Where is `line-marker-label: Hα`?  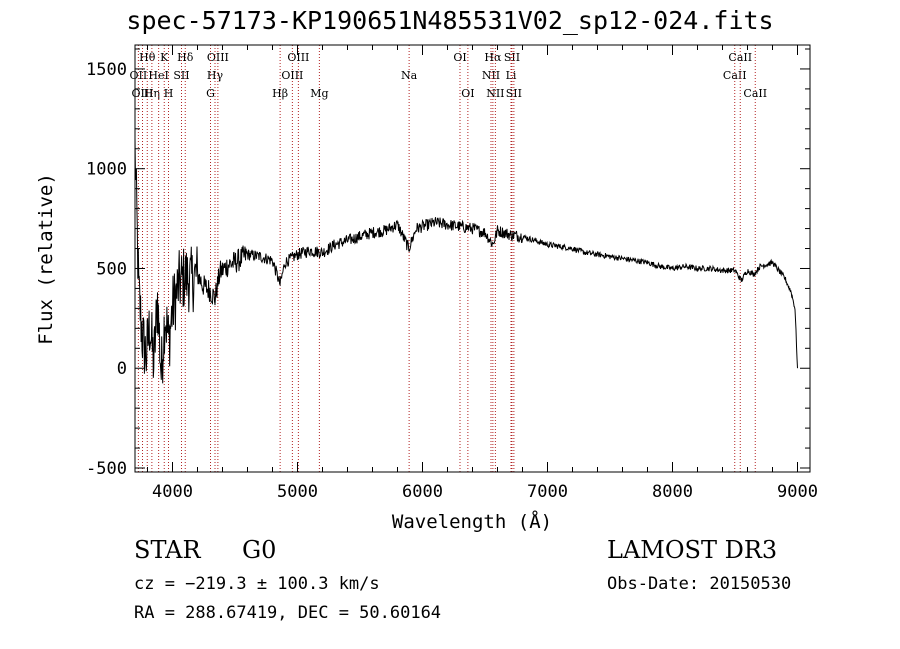 line-marker-label: Hα is located at coordinates (493, 57).